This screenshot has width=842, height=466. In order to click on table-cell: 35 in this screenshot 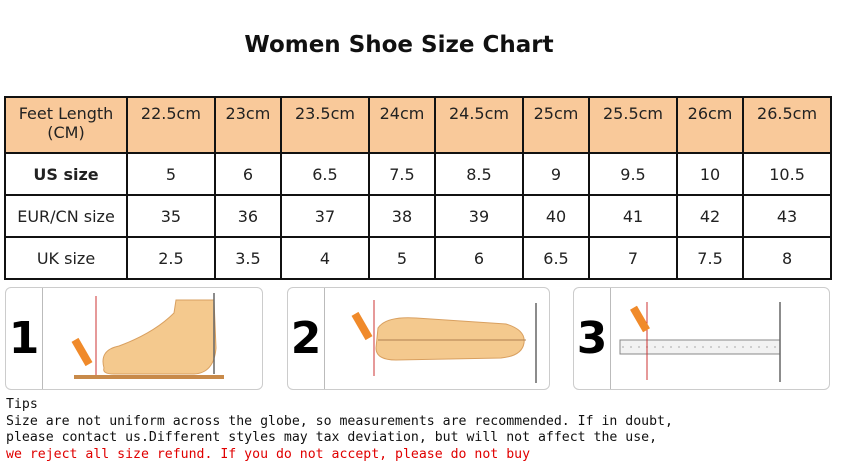, I will do `click(171, 216)`.